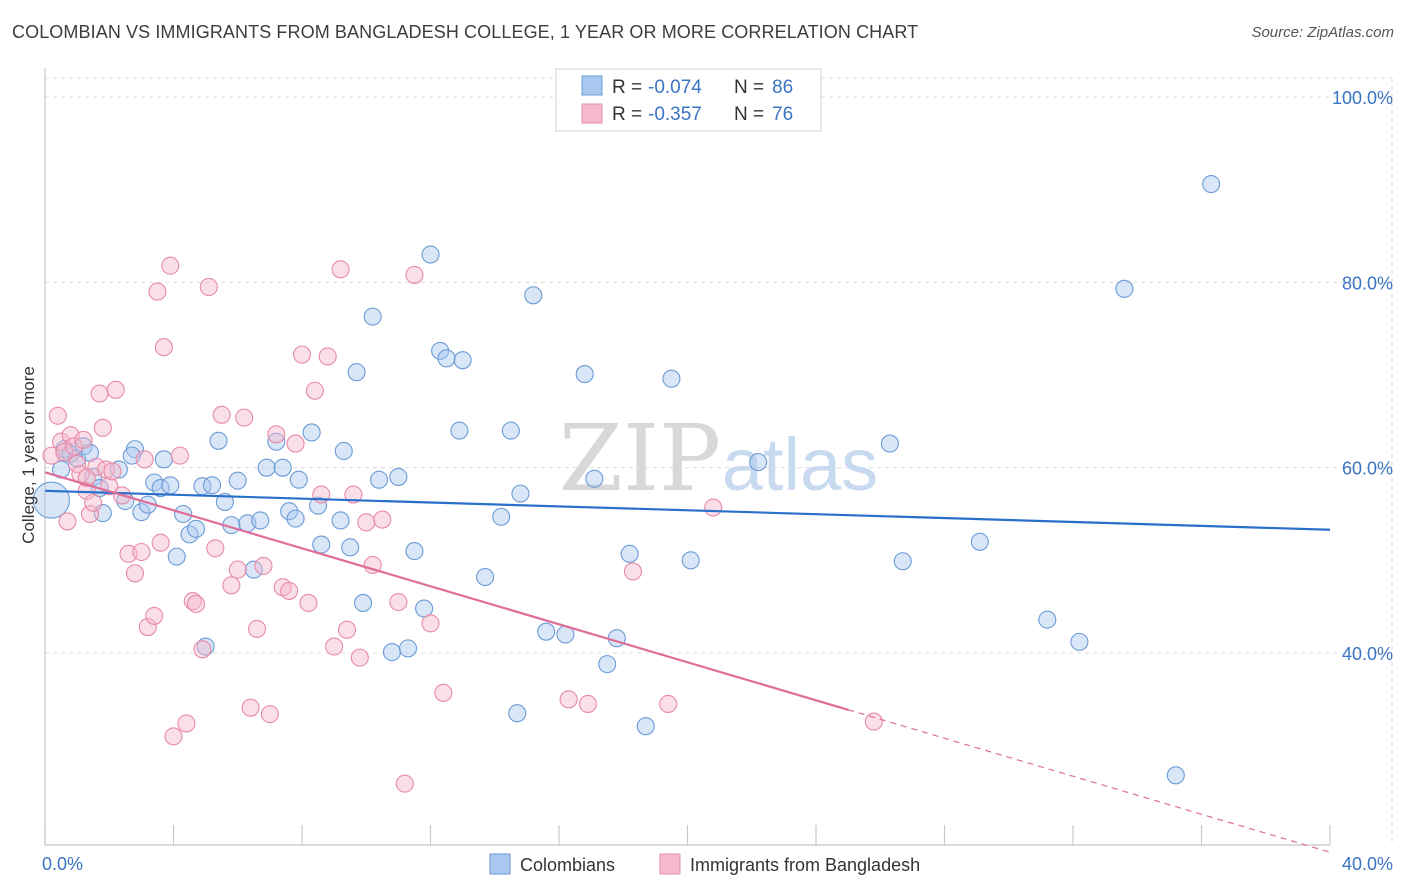 The image size is (1406, 892). I want to click on trend-line-bangladesh-extension, so click(1089, 781).